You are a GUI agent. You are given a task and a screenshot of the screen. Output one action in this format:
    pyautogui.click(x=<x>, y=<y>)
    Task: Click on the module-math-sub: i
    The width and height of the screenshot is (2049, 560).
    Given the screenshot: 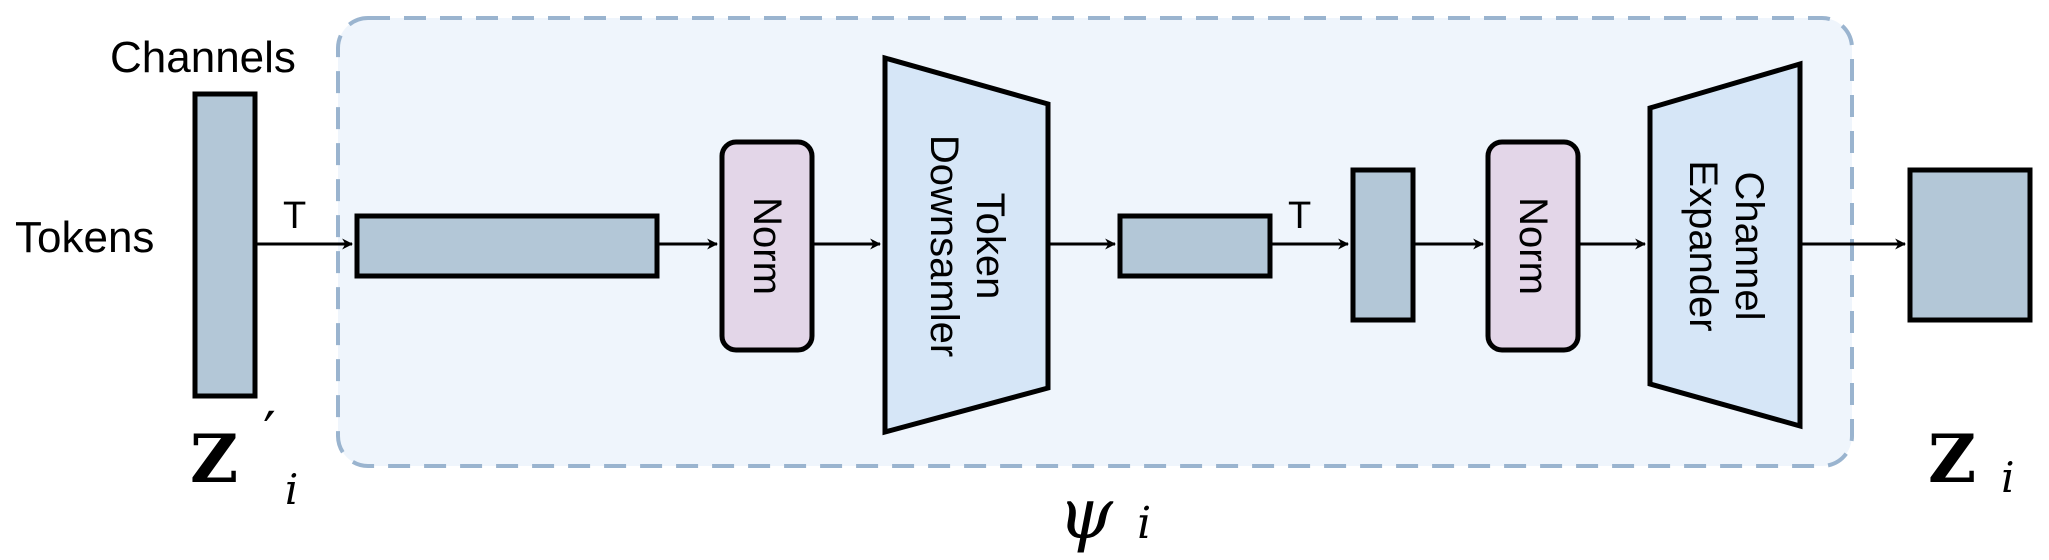 What is the action you would take?
    pyautogui.click(x=1144, y=523)
    